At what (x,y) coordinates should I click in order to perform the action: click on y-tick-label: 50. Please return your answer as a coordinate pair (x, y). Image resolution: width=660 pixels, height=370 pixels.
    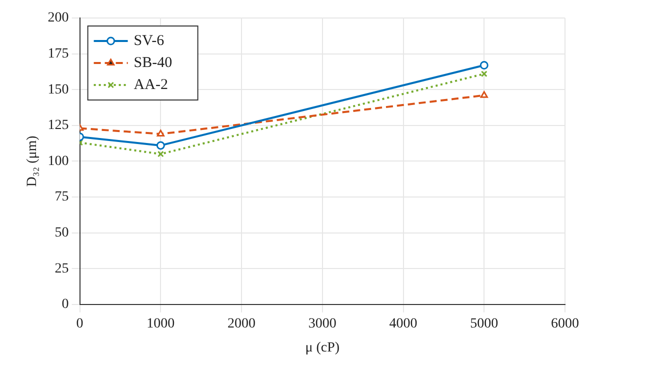
    Looking at the image, I should click on (61, 232).